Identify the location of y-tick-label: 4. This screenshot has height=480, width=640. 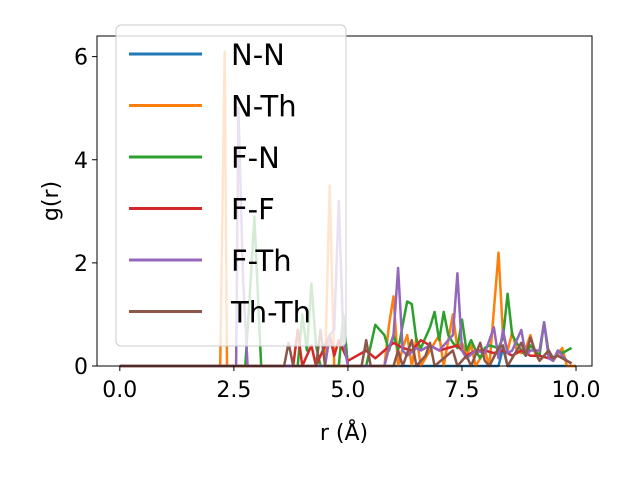
(81, 161).